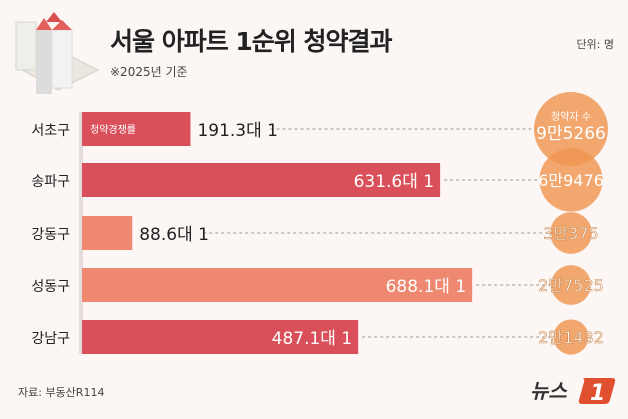  Describe the element at coordinates (237, 131) in the screenshot. I see `bar-value-label: 191.3대 1` at that location.